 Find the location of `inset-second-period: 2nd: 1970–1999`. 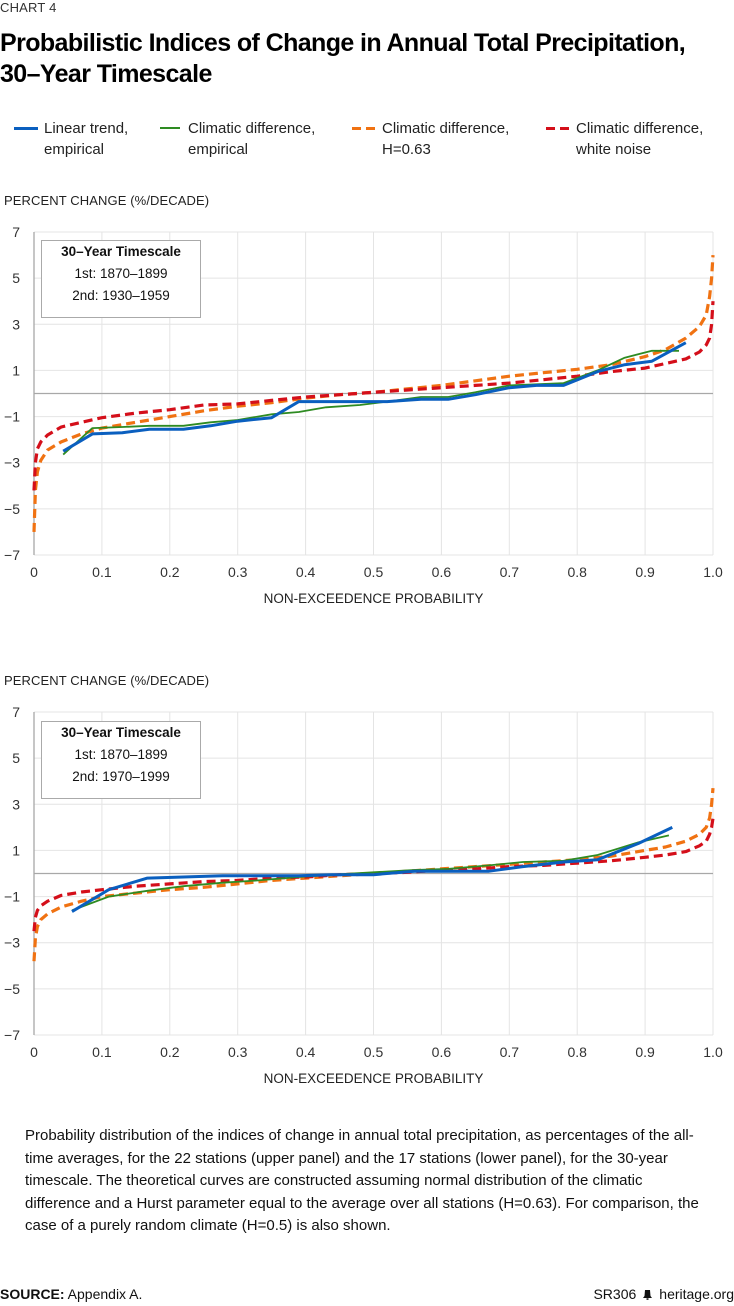

inset-second-period: 2nd: 1970–1999 is located at coordinates (121, 776).